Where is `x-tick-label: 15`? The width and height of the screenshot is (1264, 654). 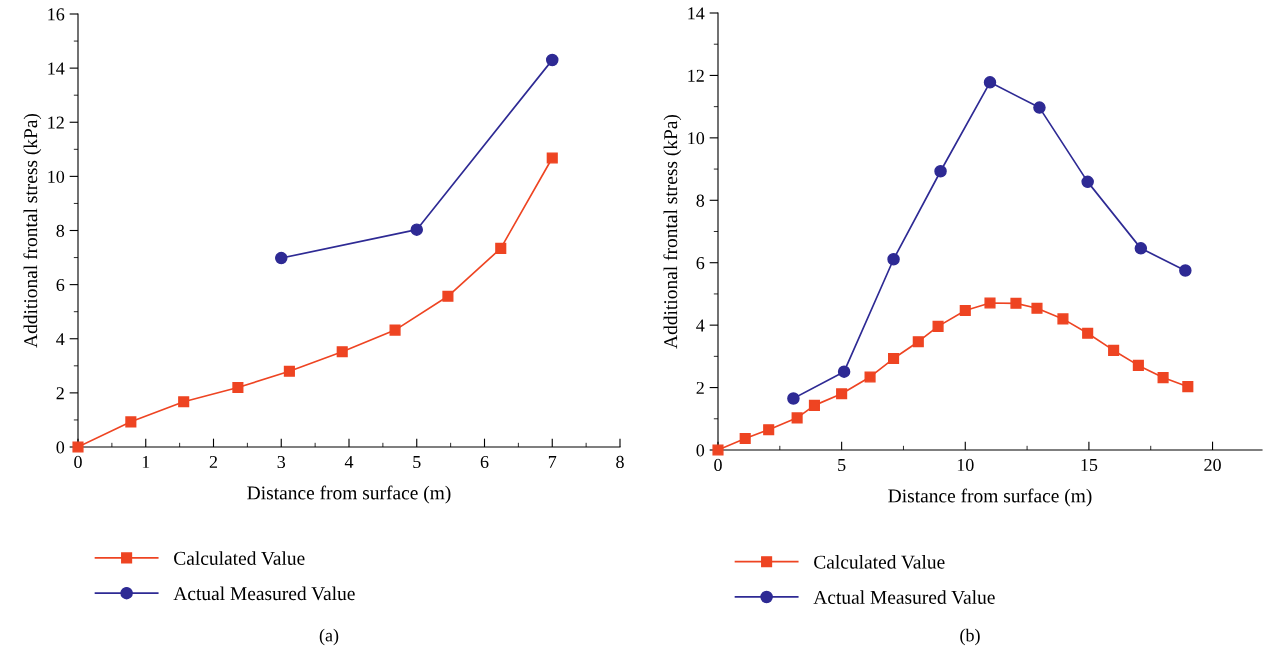 x-tick-label: 15 is located at coordinates (1089, 465).